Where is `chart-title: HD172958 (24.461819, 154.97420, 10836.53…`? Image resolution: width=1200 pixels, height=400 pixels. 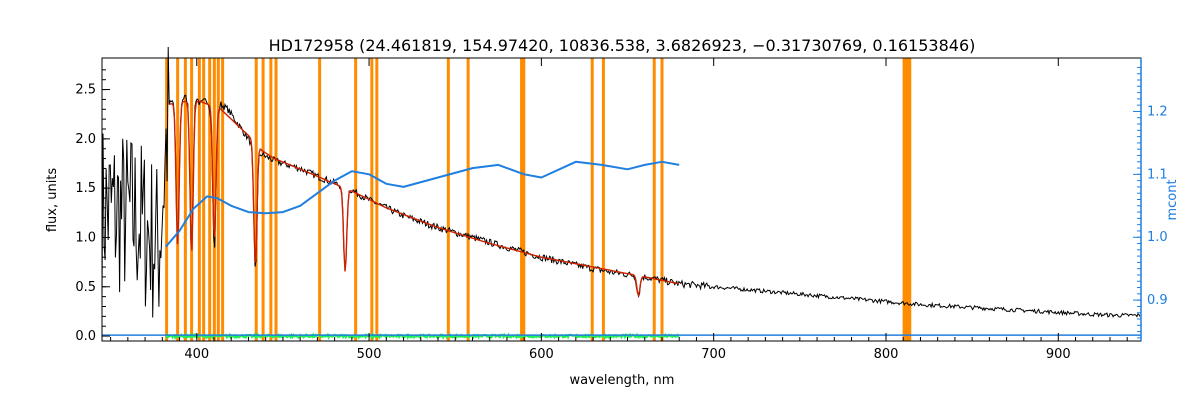 chart-title: HD172958 (24.461819, 154.97420, 10836.53… is located at coordinates (622, 45).